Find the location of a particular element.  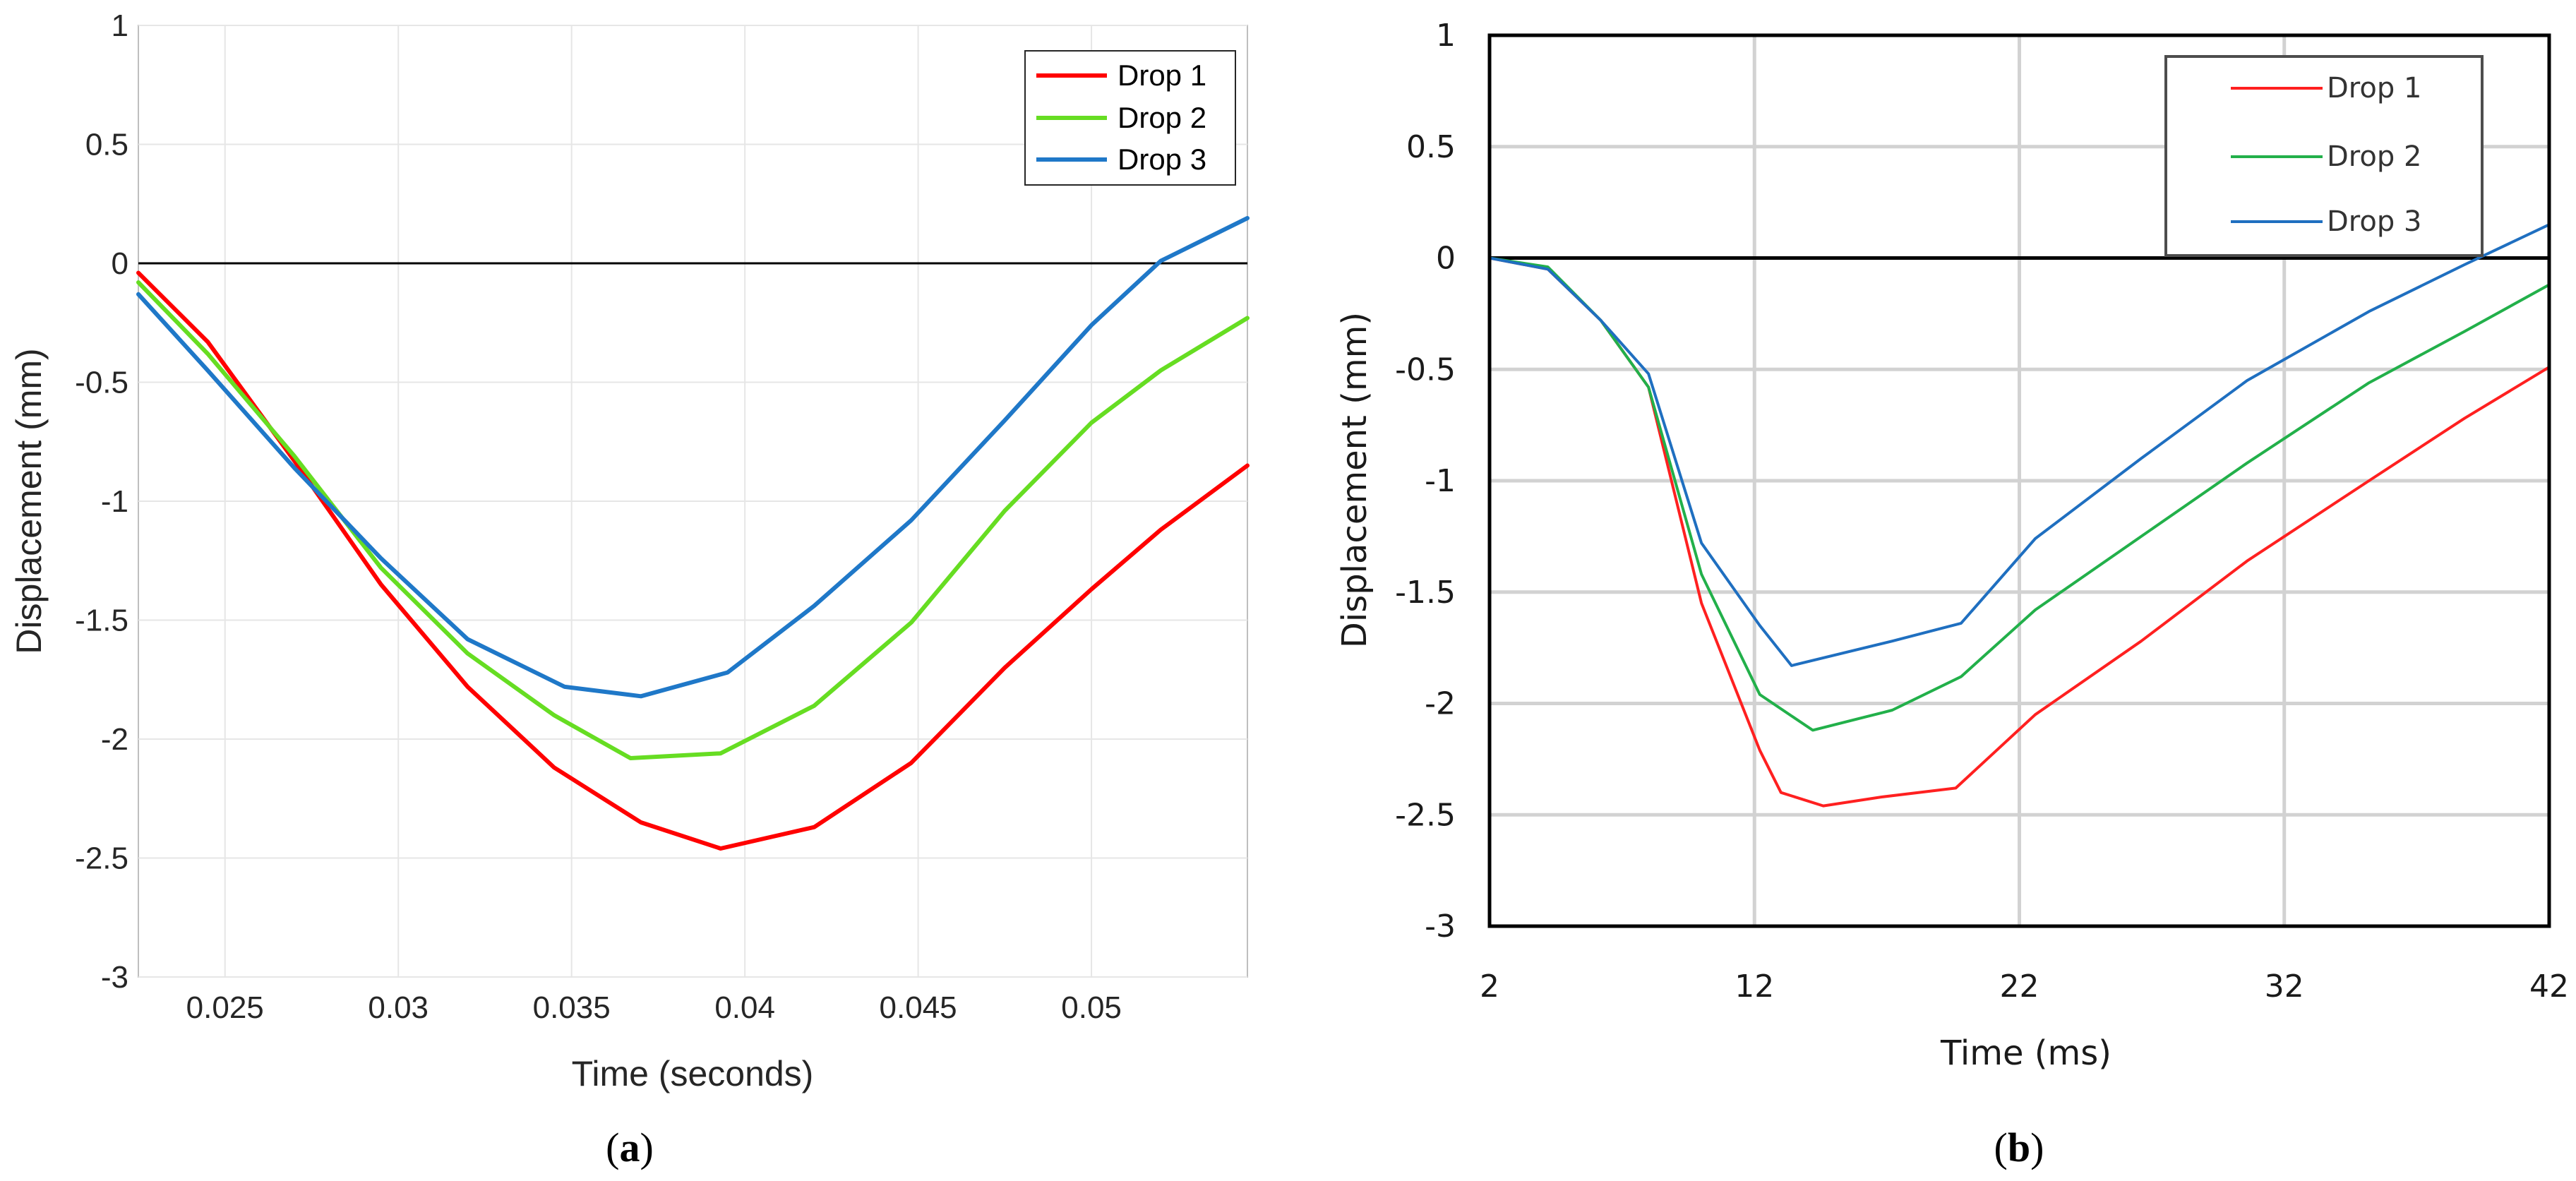

panel-a-x-tick-label: 0.035 is located at coordinates (572, 1007).